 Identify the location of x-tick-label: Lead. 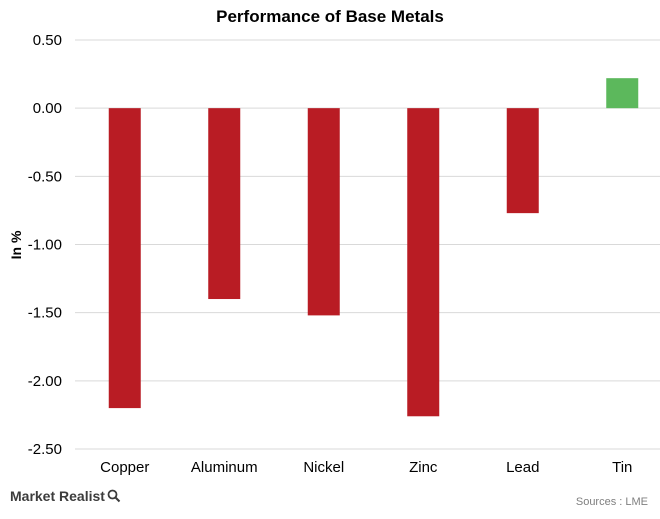
(522, 467).